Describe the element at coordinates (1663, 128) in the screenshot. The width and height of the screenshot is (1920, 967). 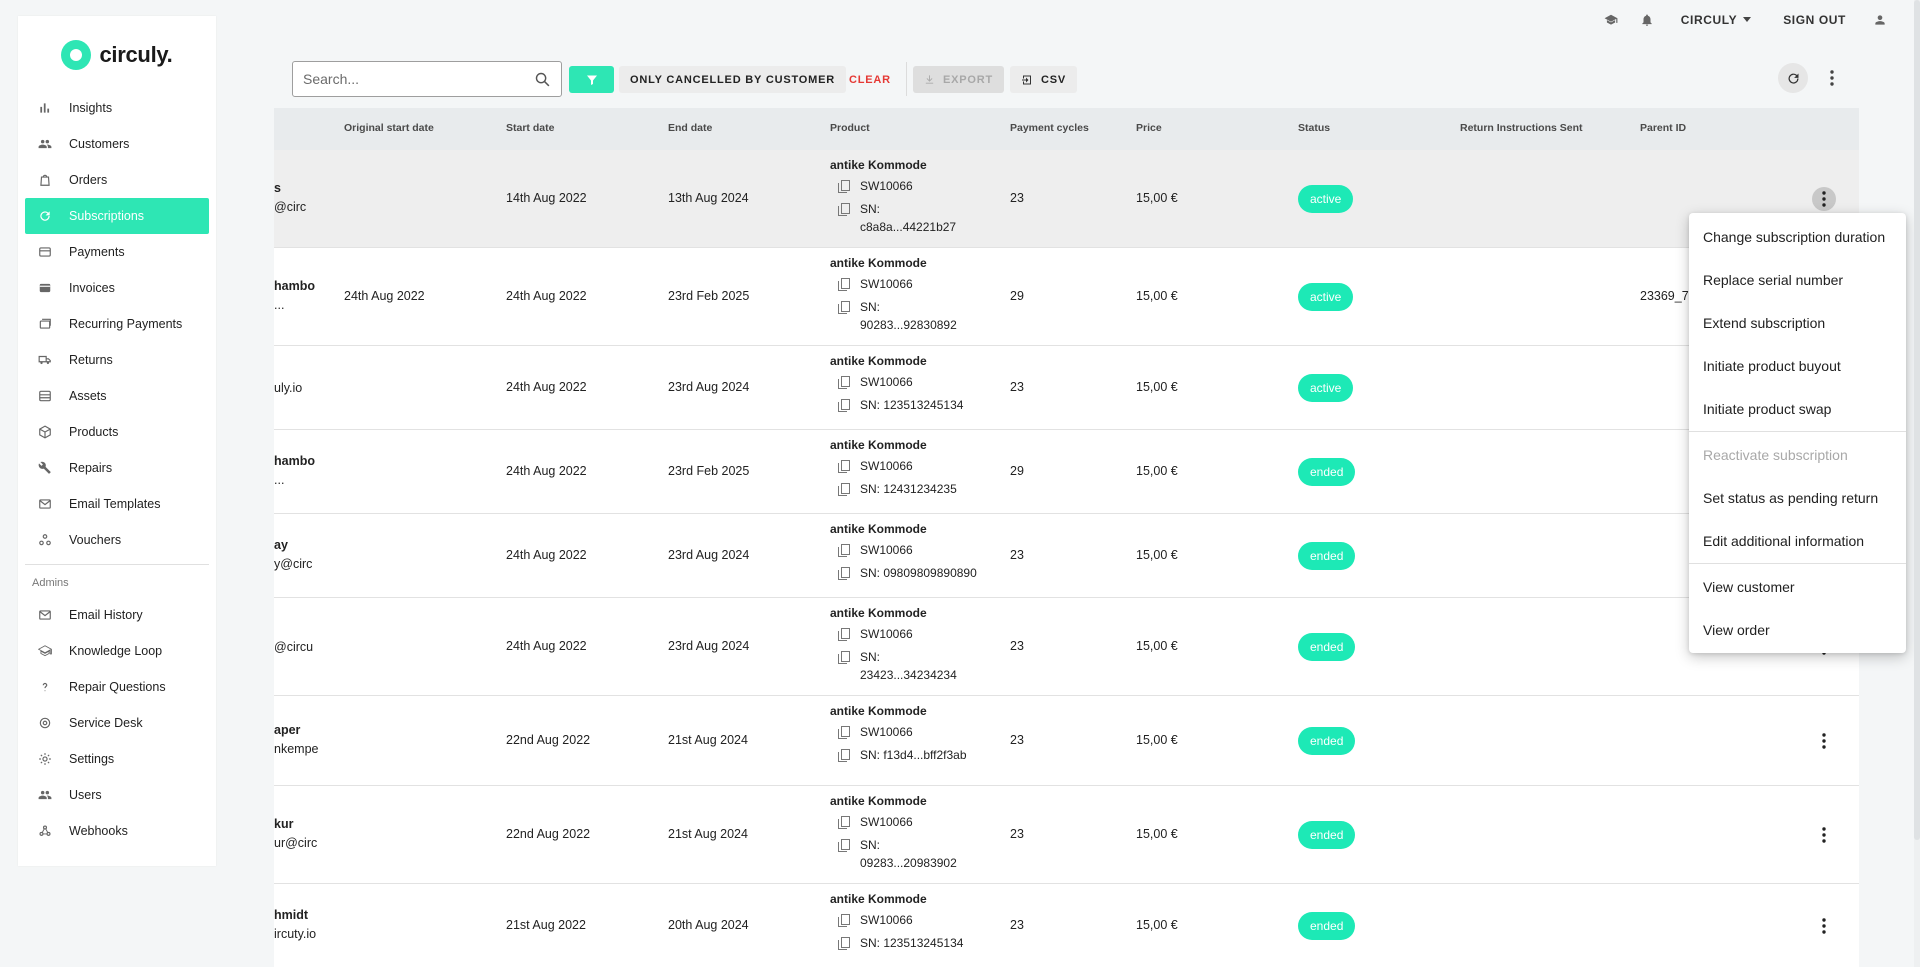
I see `column-header: Parent ID` at that location.